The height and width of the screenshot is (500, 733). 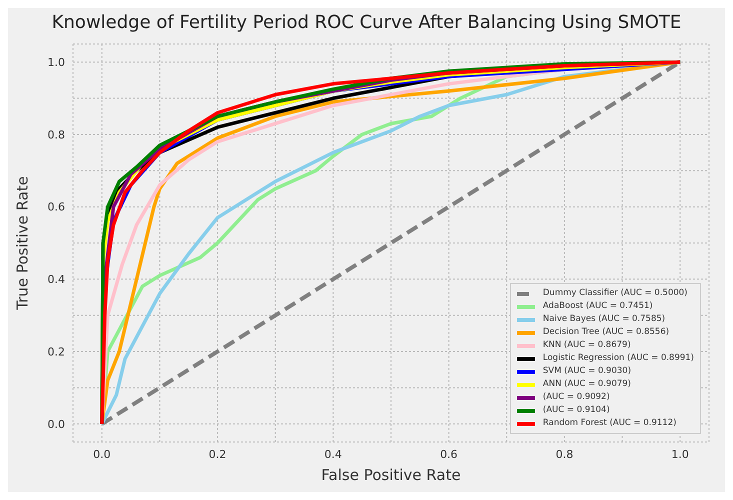 I want to click on legend-label: Decision Tree (AUC = 0.8556), so click(x=606, y=332).